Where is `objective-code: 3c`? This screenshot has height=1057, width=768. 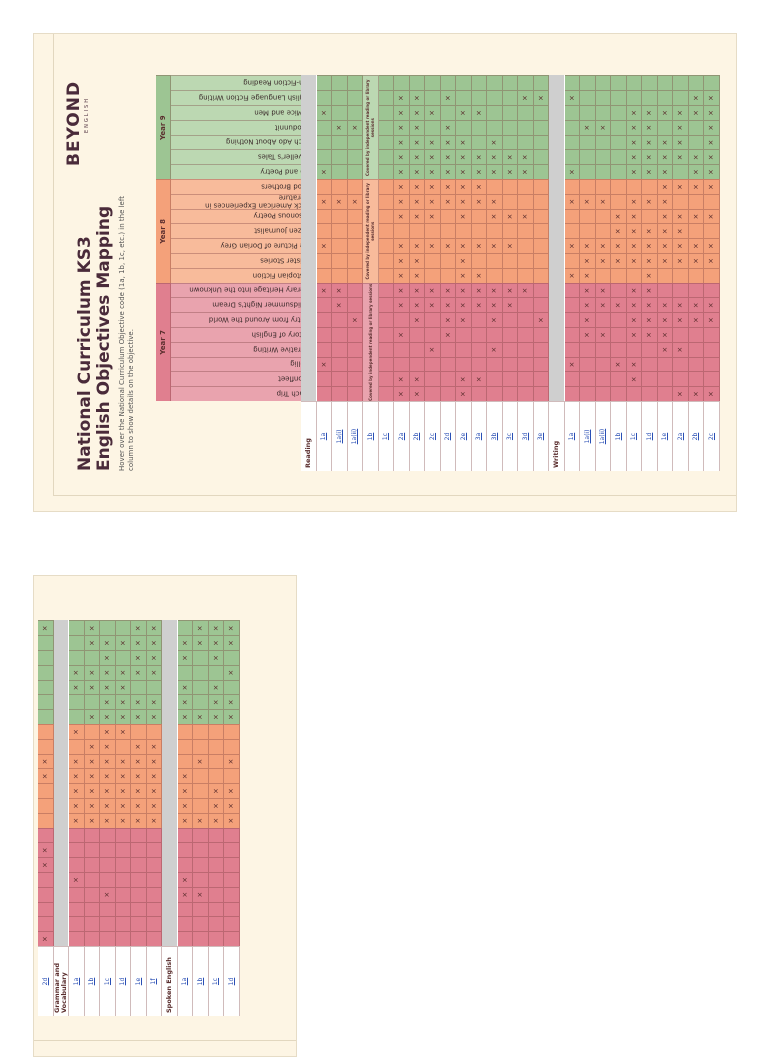
objective-code: 3c is located at coordinates (510, 436).